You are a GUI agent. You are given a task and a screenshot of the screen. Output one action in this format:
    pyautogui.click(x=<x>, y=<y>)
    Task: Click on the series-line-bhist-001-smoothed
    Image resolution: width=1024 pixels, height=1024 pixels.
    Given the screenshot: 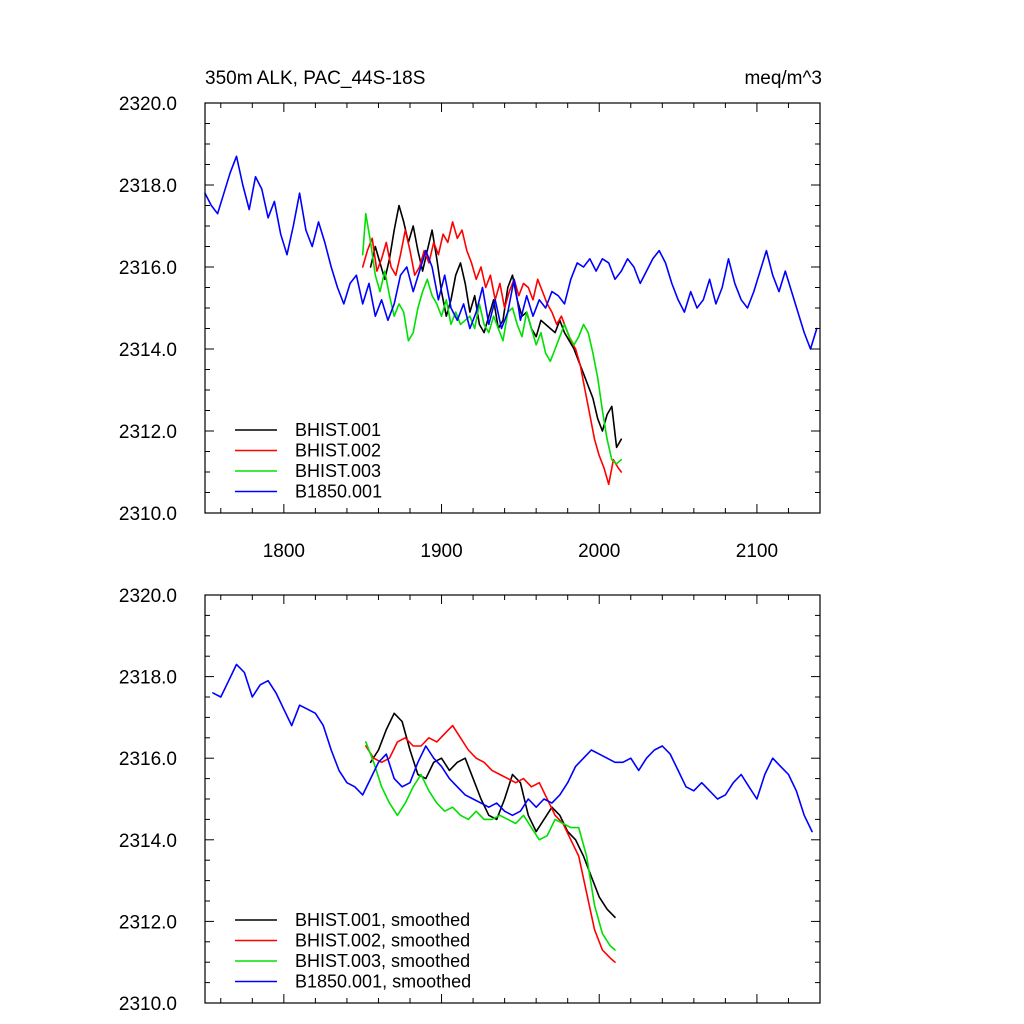 What is the action you would take?
    pyautogui.click(x=492, y=815)
    